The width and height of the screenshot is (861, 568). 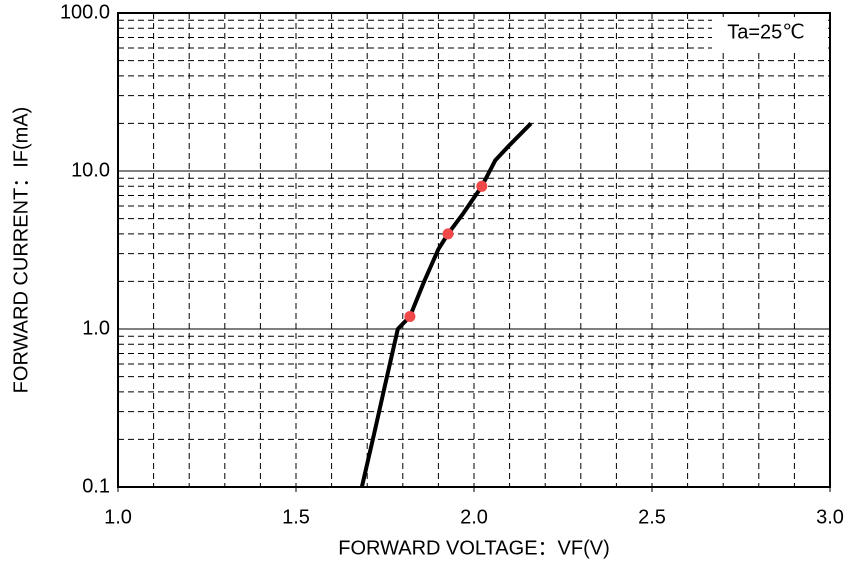 I want to click on y-tick-label: 1.0, so click(x=96, y=328).